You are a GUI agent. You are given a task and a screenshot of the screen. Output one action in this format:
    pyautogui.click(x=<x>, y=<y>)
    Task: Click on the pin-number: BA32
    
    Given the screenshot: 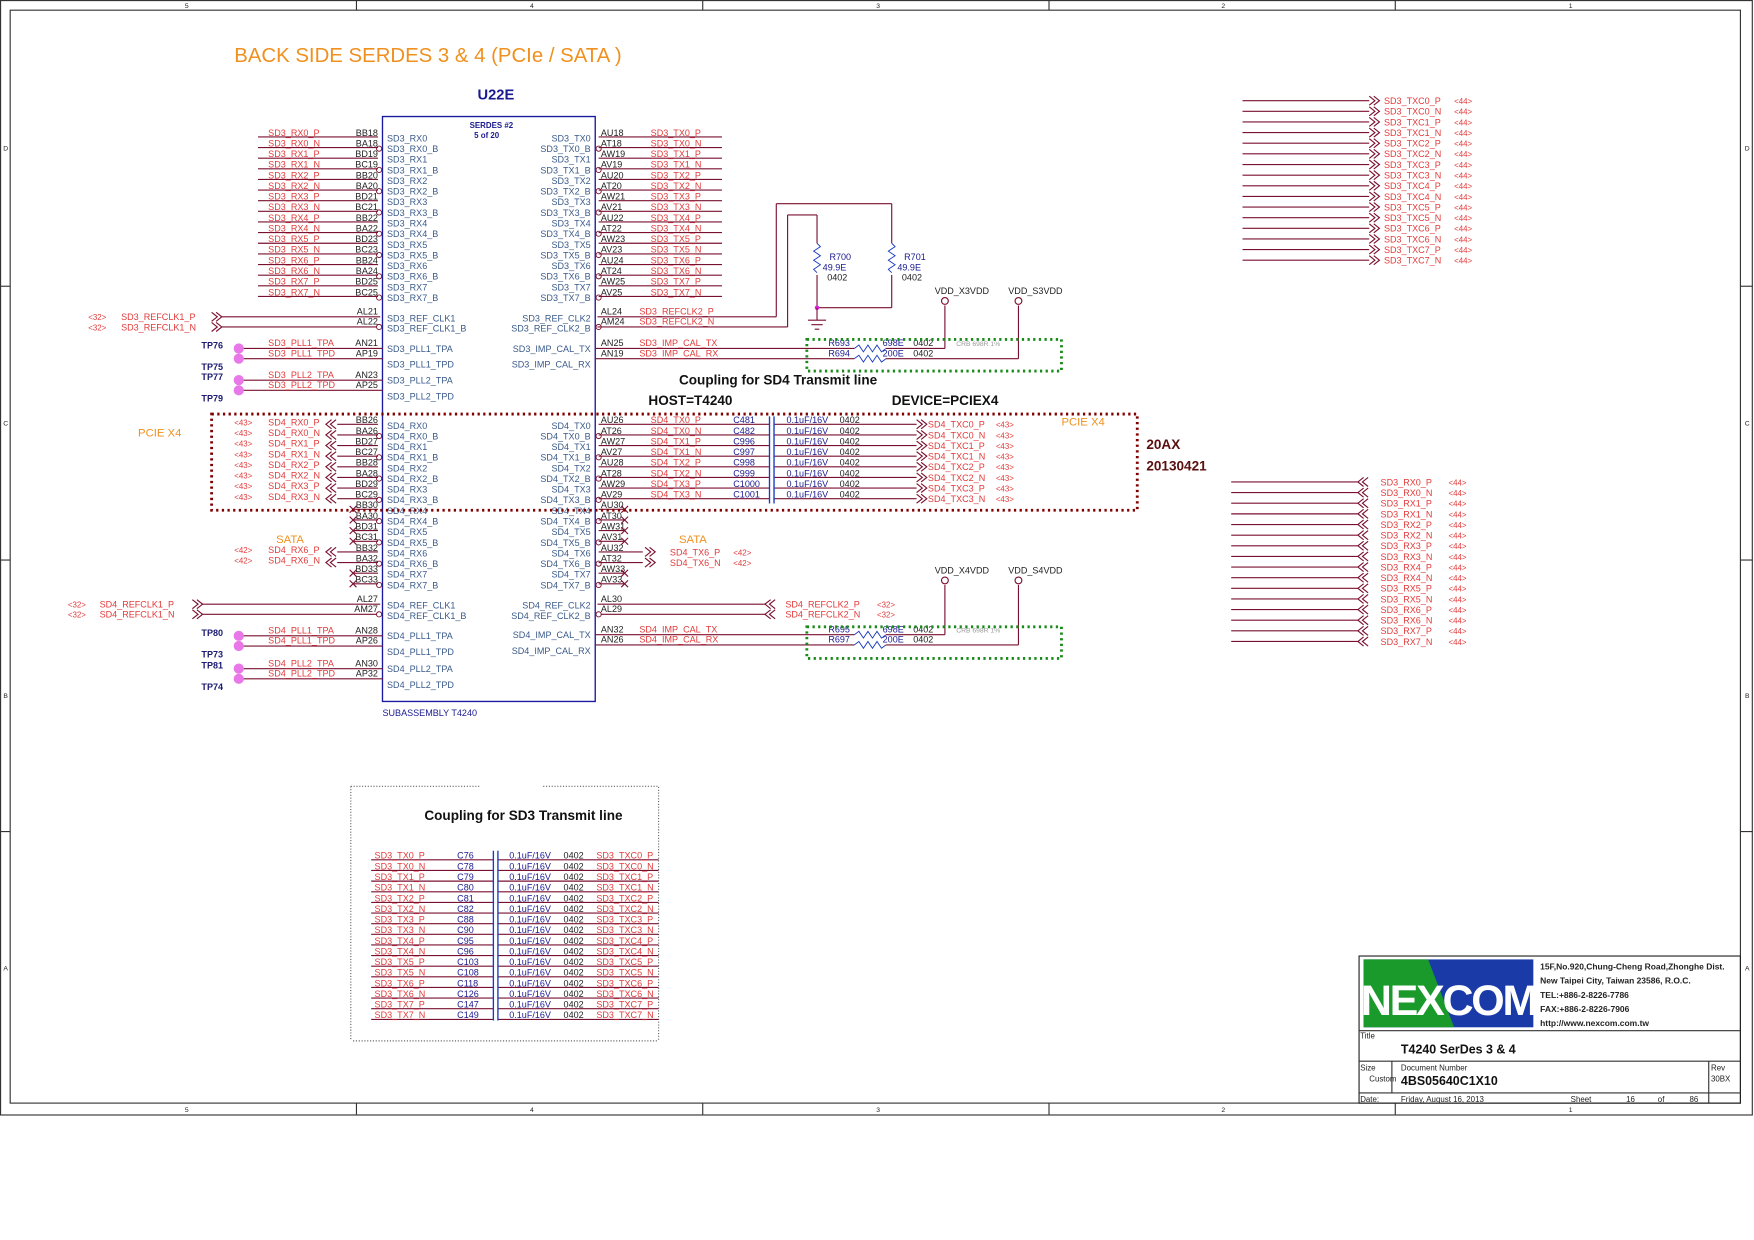 What is the action you would take?
    pyautogui.click(x=367, y=558)
    